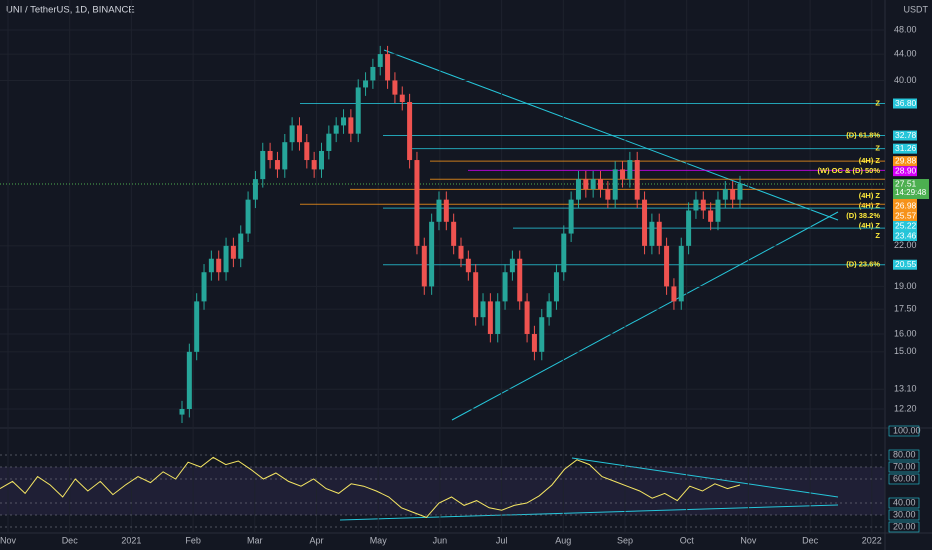  I want to click on level-label: 25.22, so click(906, 225).